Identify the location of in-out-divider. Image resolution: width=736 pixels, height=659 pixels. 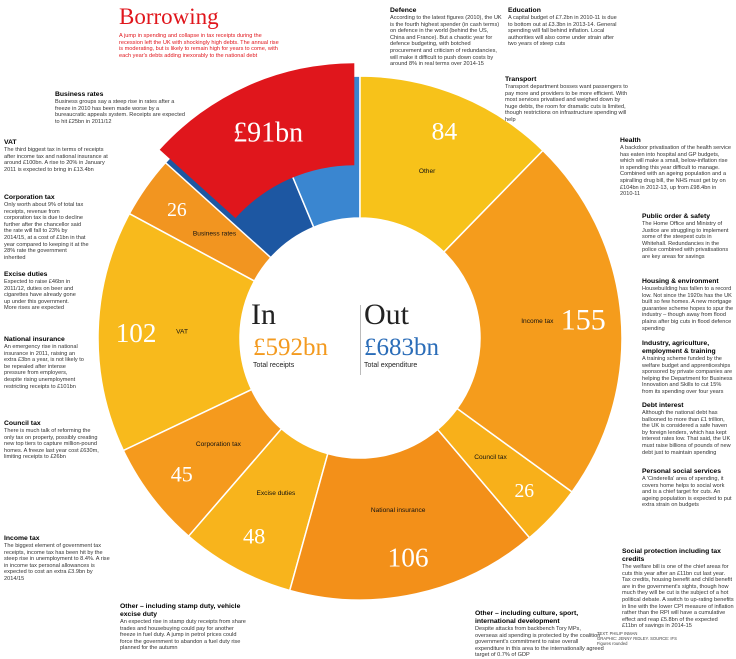
(360, 340).